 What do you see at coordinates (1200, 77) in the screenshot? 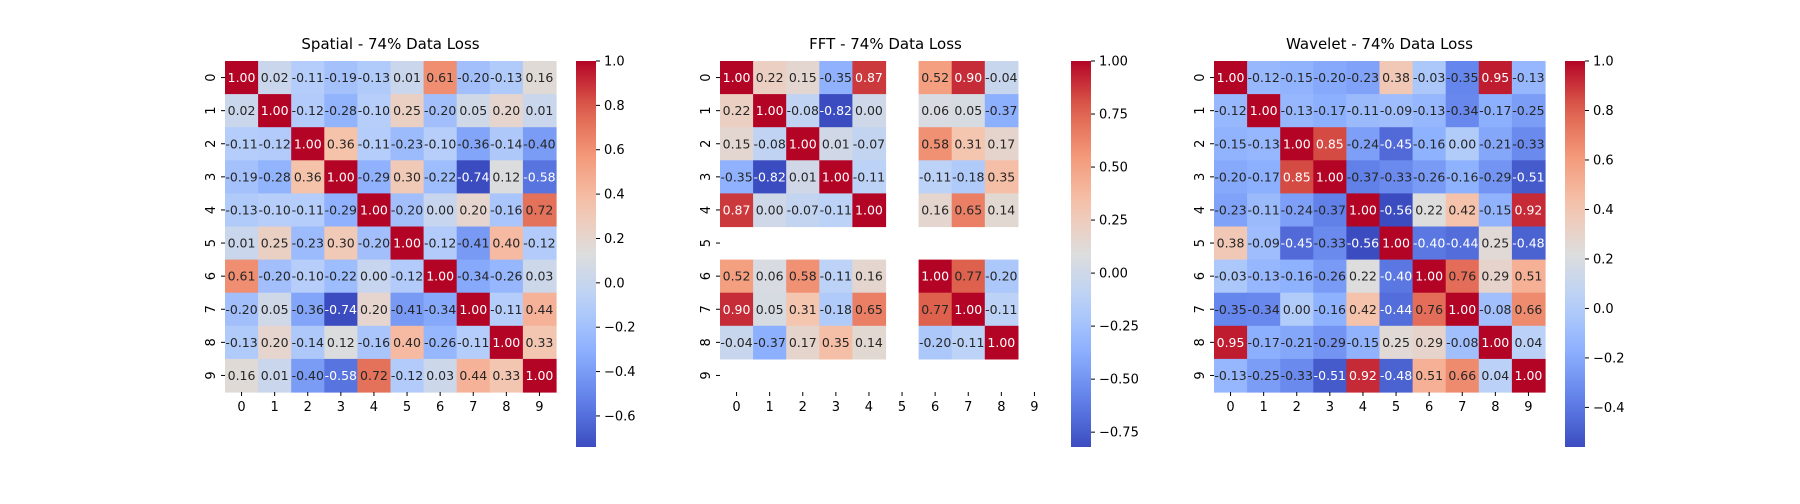
I see `y-tick-label: 0` at bounding box center [1200, 77].